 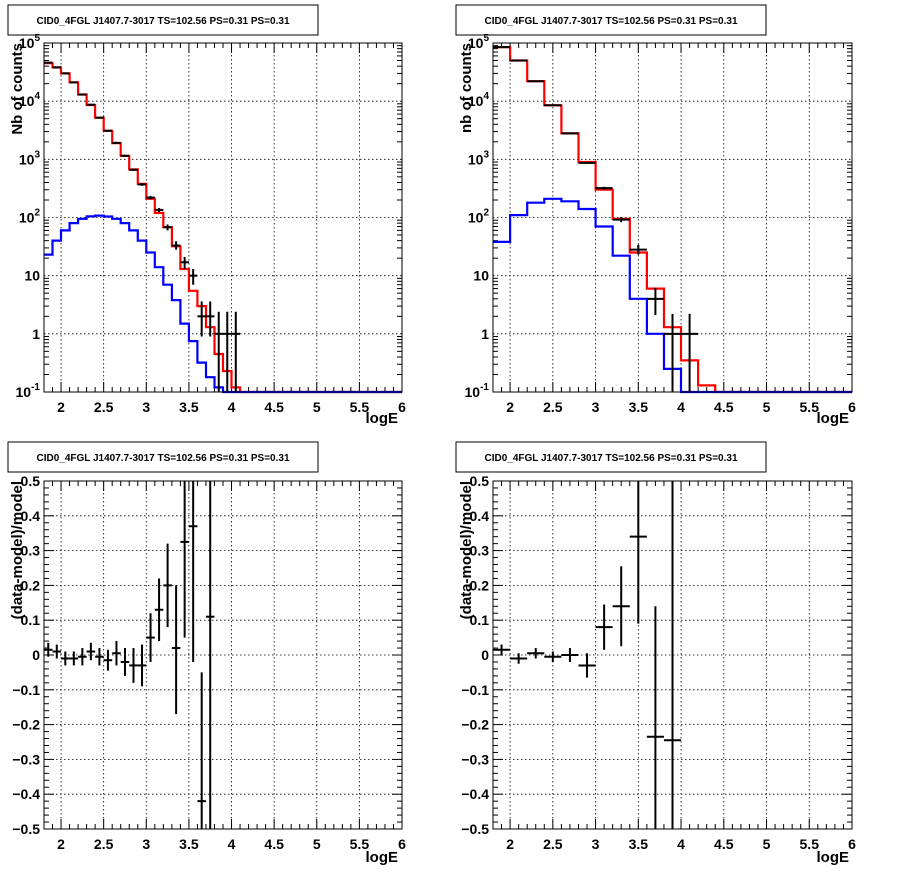 I want to click on x-tick-label: 2, so click(x=510, y=407).